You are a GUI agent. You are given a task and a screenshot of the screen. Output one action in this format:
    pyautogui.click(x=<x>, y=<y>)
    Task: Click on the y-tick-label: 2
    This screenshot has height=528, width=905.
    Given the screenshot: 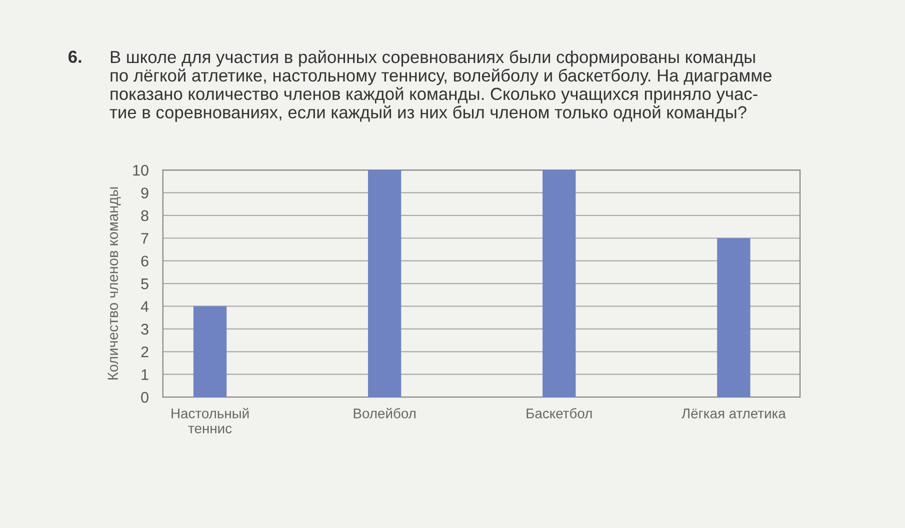 What is the action you would take?
    pyautogui.click(x=144, y=352)
    